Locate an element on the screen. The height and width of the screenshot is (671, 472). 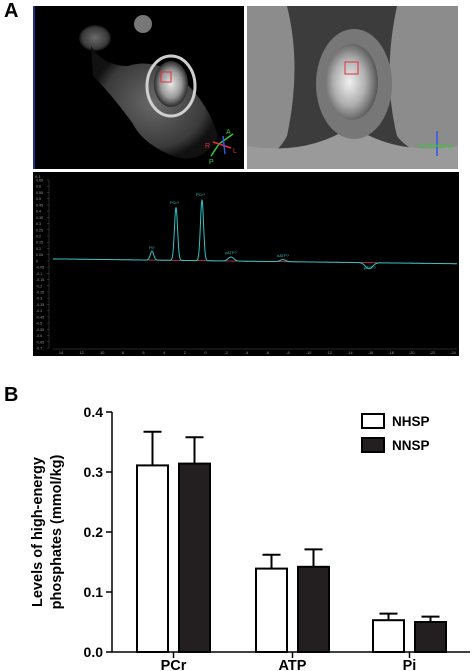
spectrum-y-tick: 0.35 is located at coordinates (39, 218).